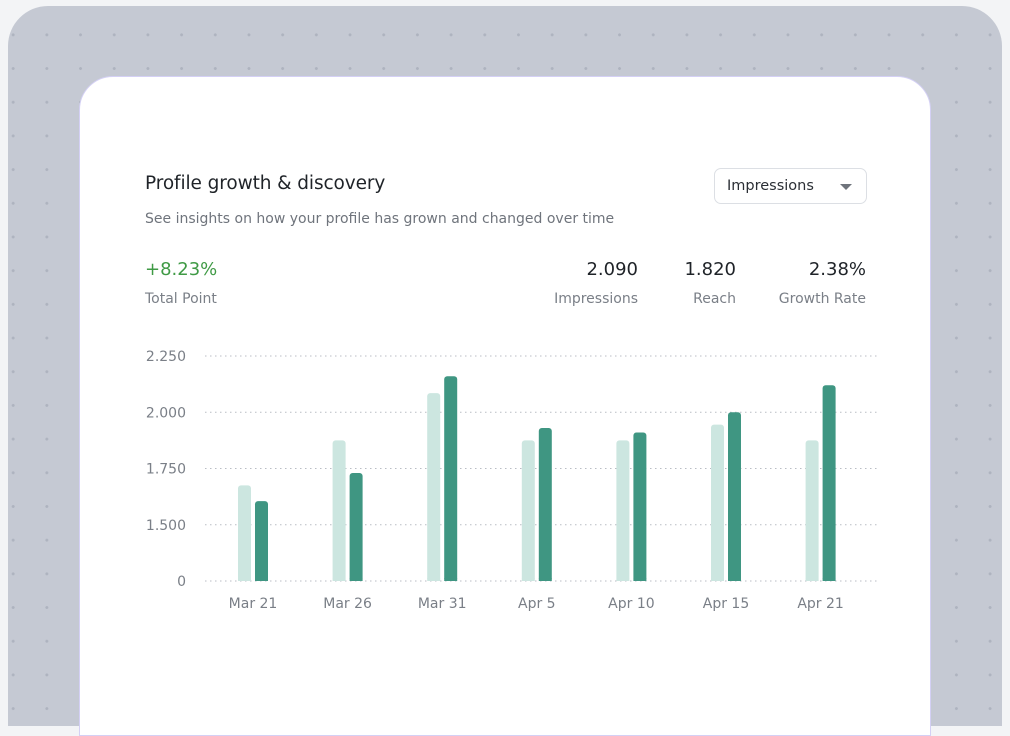 This screenshot has width=1010, height=736. Describe the element at coordinates (612, 269) in the screenshot. I see `kpi-impressions-value: 2.090` at that location.